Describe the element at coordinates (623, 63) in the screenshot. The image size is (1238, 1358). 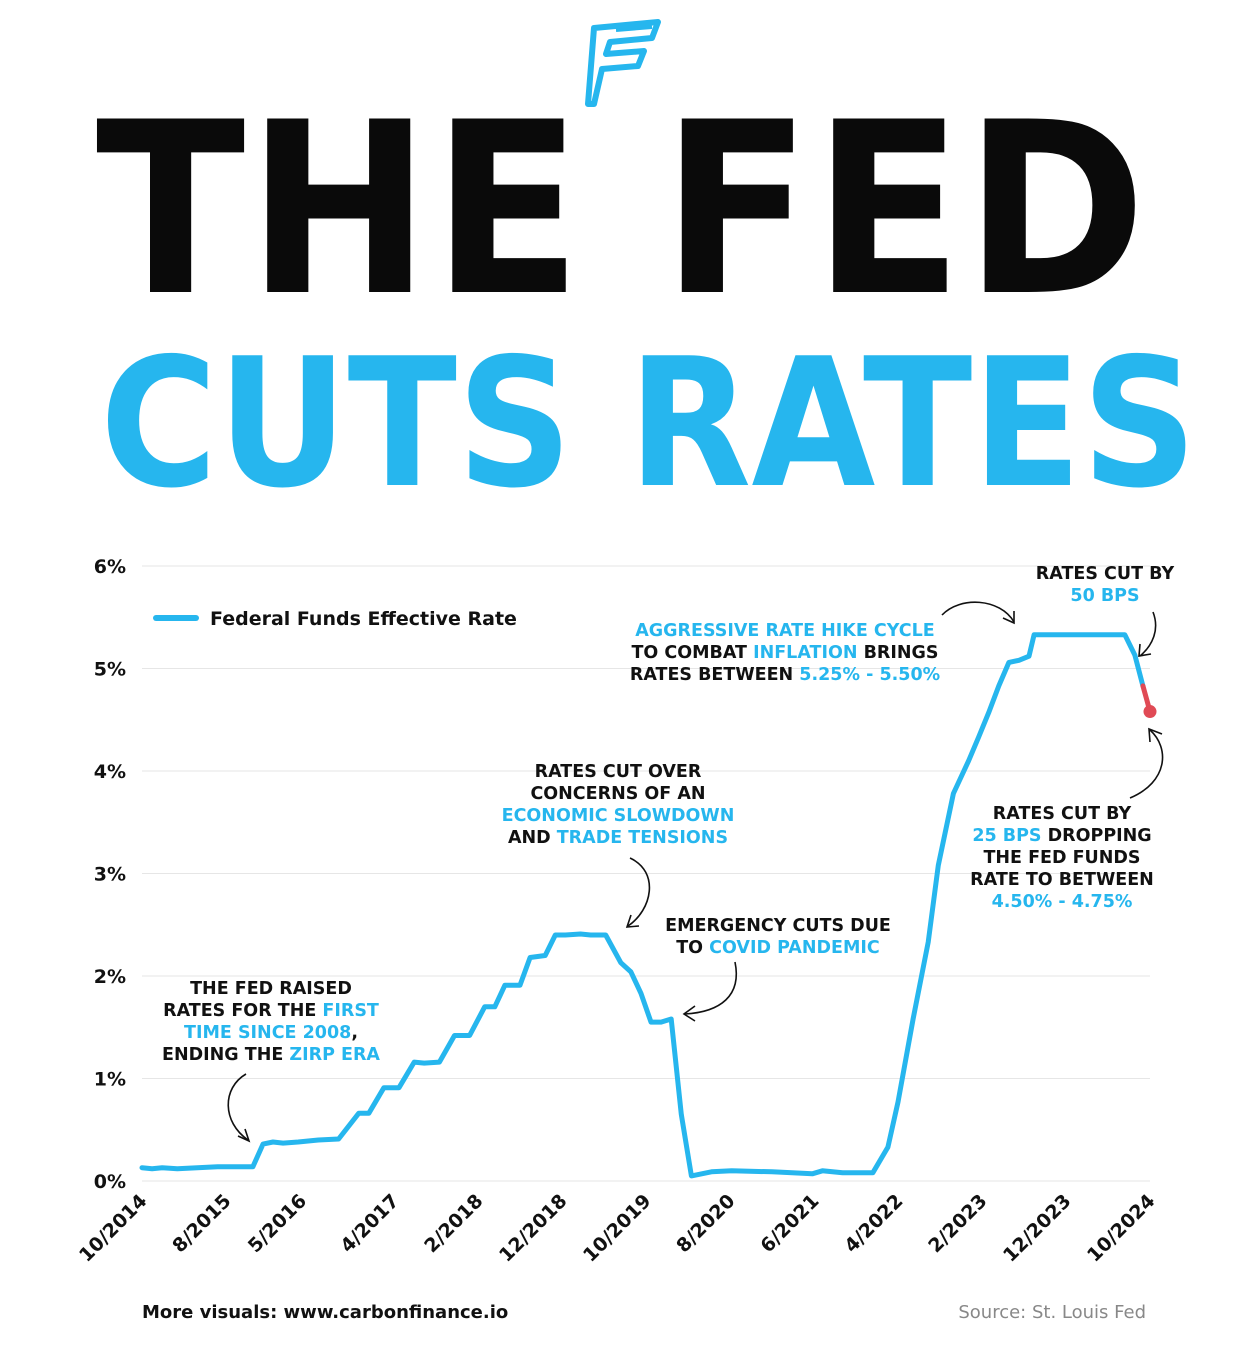
I see `carbon-finance-logo` at that location.